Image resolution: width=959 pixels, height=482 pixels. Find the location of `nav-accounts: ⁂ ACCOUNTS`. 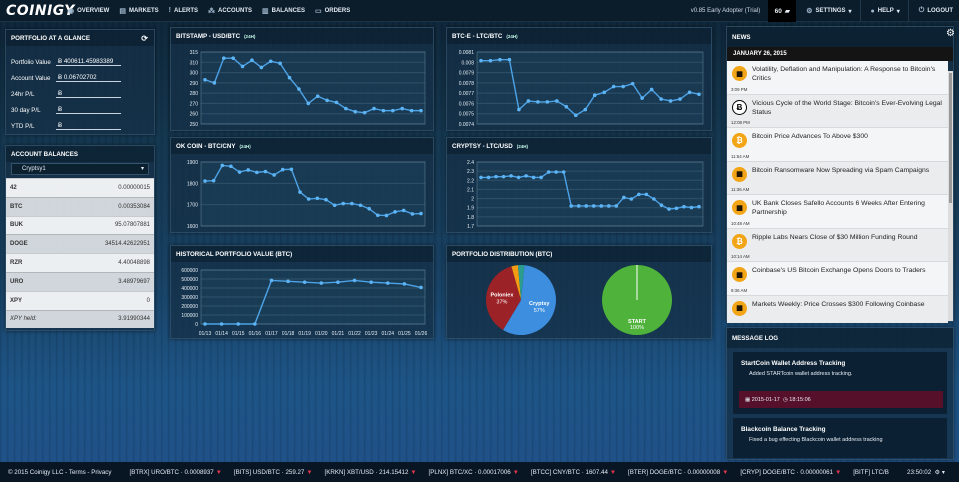

nav-accounts: ⁂ ACCOUNTS is located at coordinates (230, 11).